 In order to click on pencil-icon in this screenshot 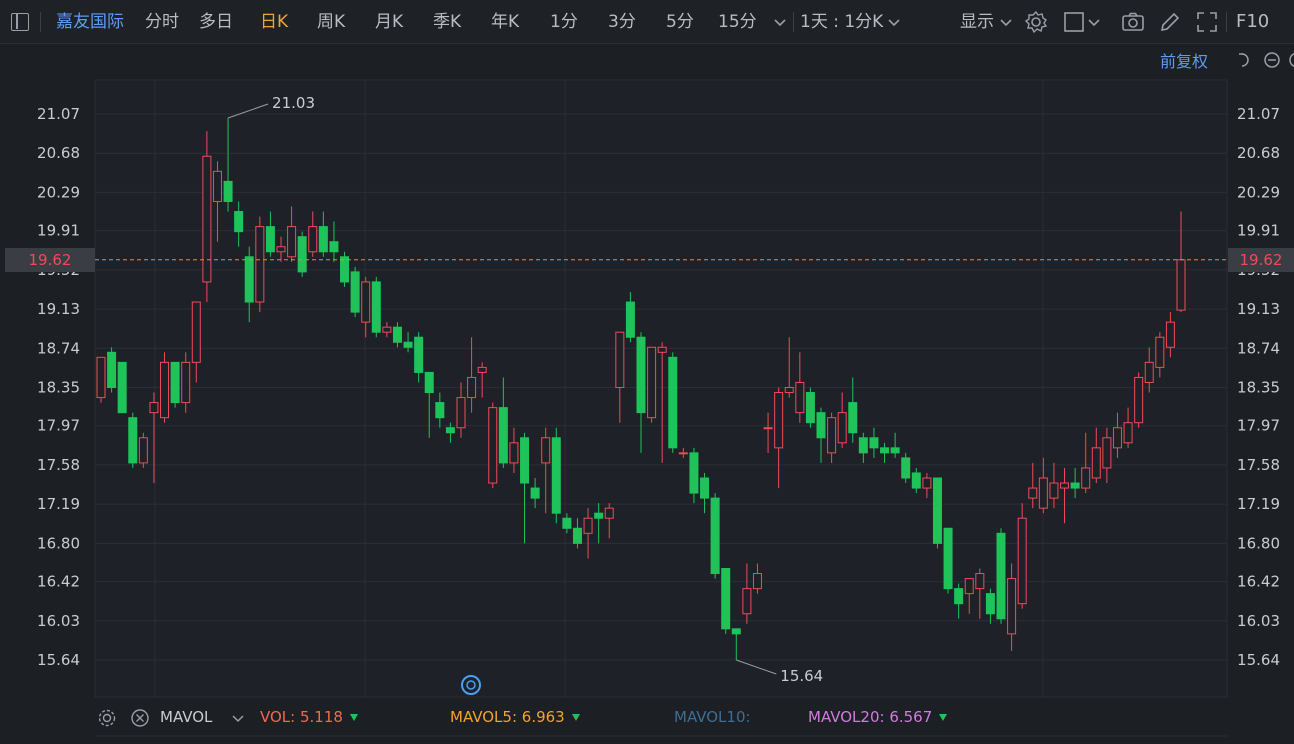, I will do `click(1170, 22)`.